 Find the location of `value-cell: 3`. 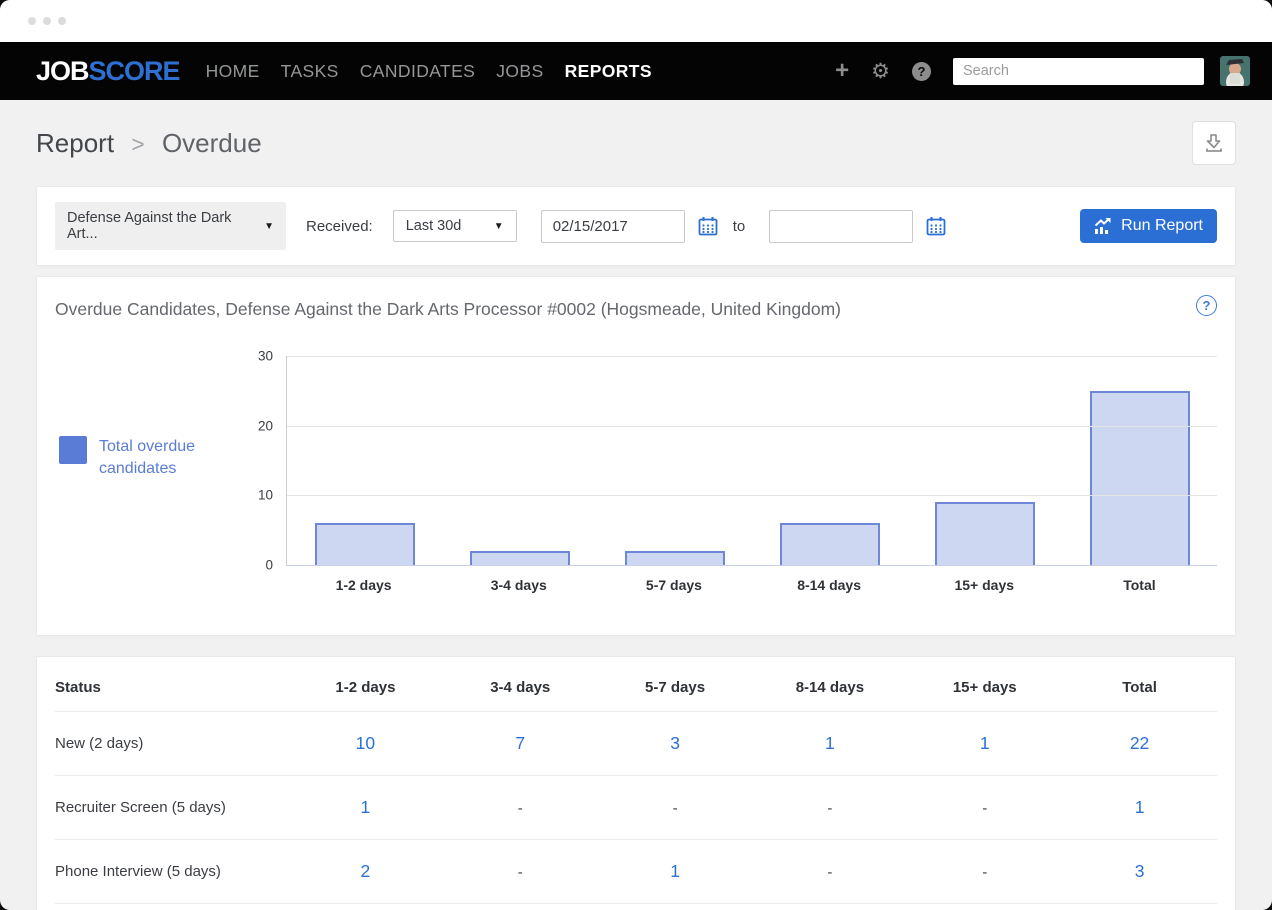

value-cell: 3 is located at coordinates (1139, 871).